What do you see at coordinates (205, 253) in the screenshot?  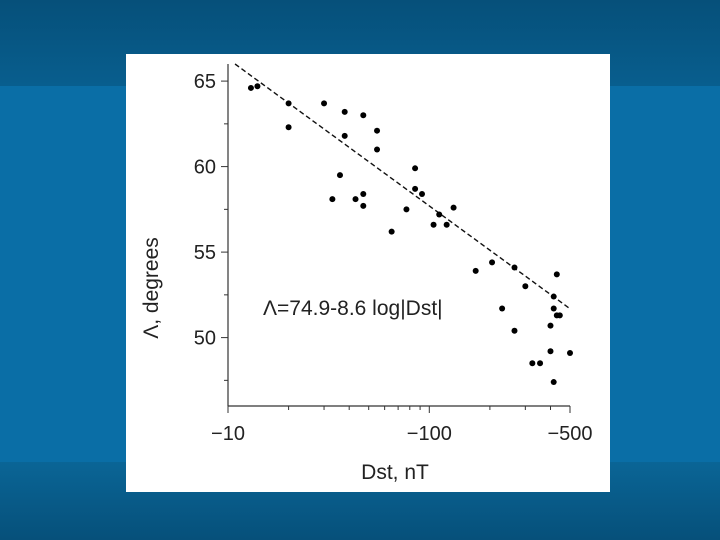 I see `y-tick-label: 55` at bounding box center [205, 253].